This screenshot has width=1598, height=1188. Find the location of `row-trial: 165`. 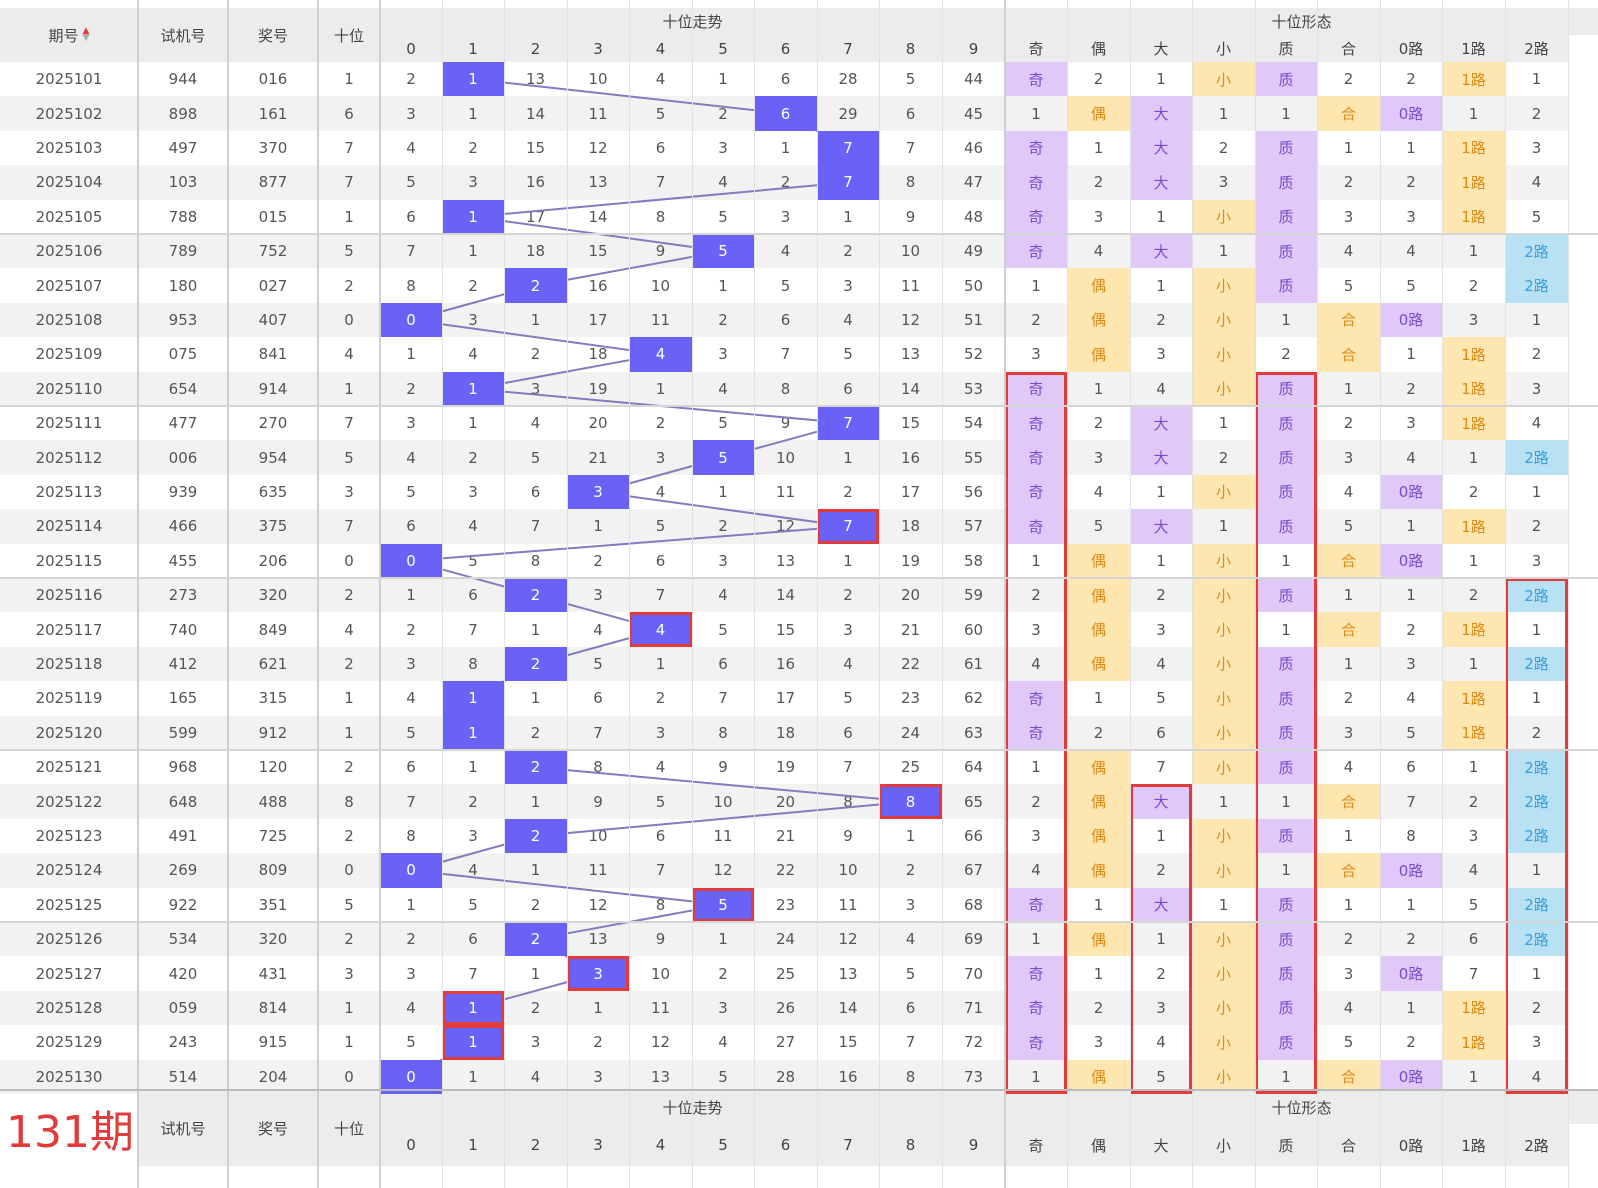

row-trial: 165 is located at coordinates (183, 698).